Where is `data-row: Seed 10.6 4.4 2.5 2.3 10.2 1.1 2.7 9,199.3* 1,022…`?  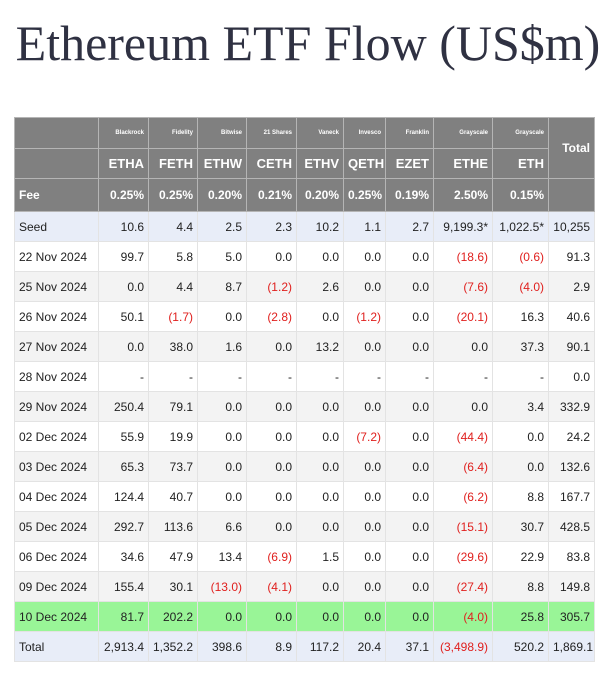
data-row: Seed 10.6 4.4 2.5 2.3 10.2 1.1 2.7 9,199.3* 1,022… is located at coordinates (304, 226).